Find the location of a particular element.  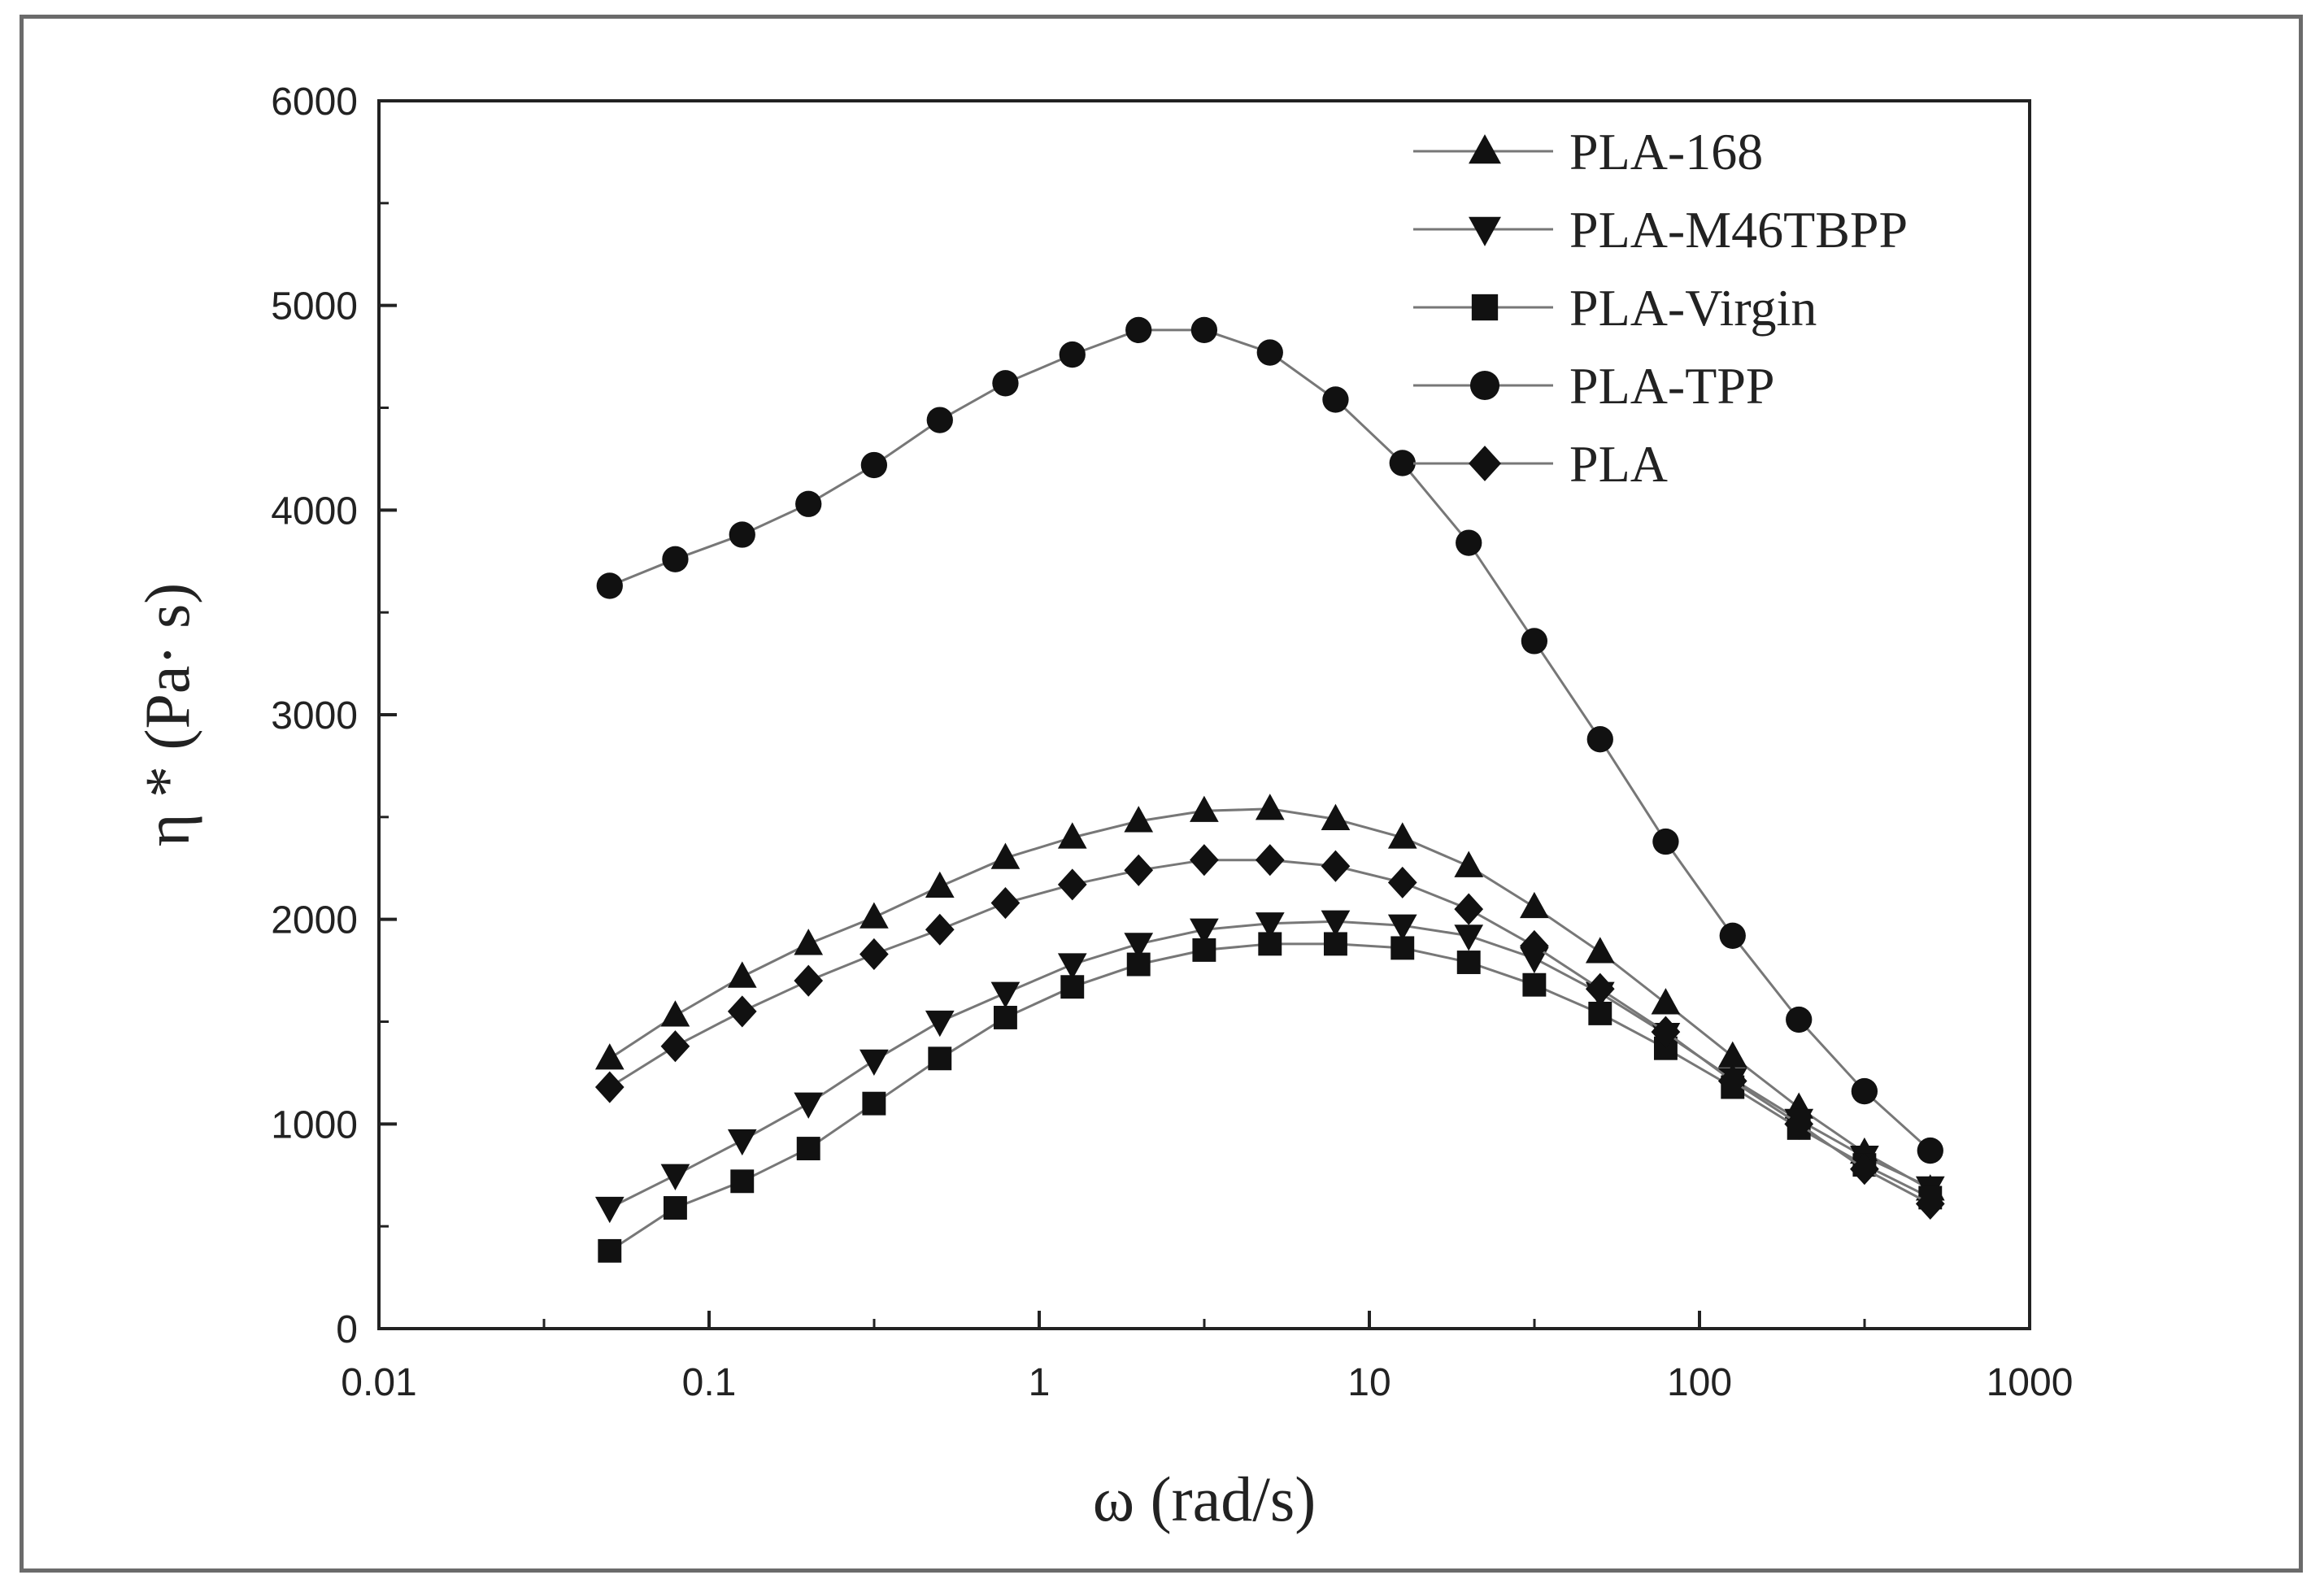

y-tick-label: 3000 is located at coordinates (314, 716).